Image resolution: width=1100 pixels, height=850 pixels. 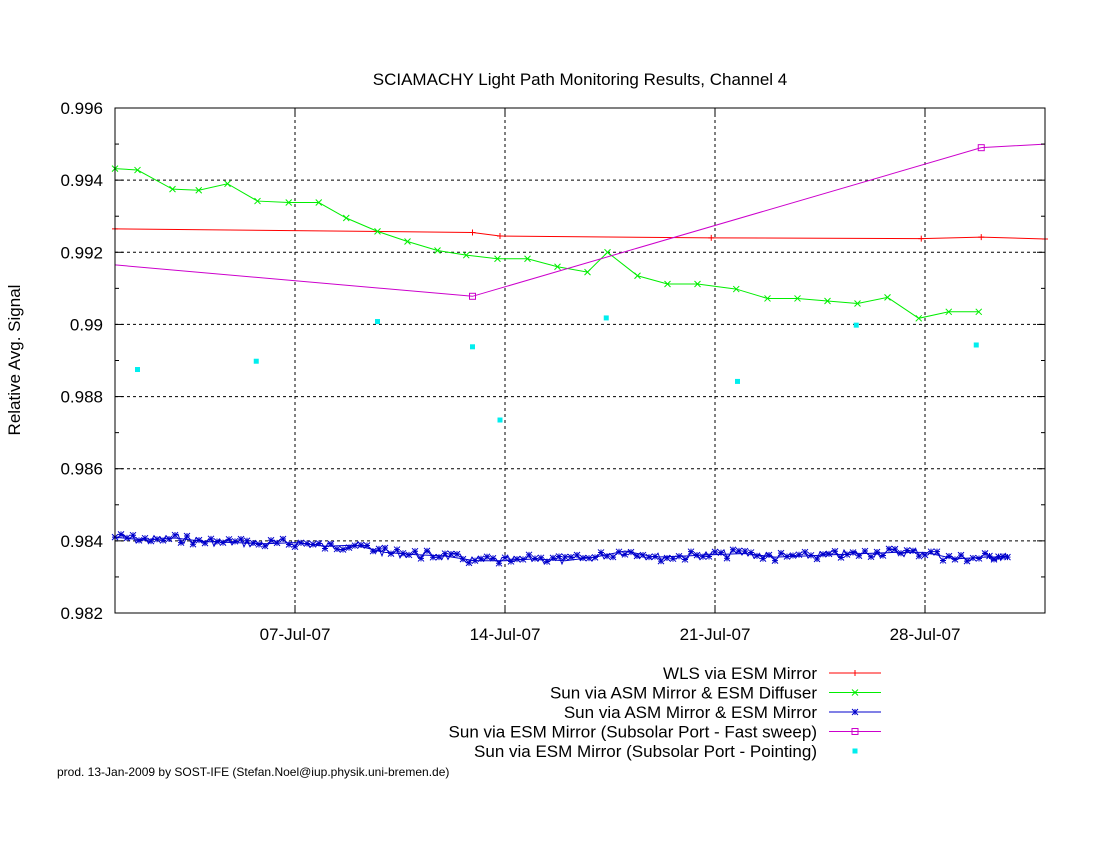 I want to click on legend-label: WLS via ESM Mirror, so click(x=740, y=673).